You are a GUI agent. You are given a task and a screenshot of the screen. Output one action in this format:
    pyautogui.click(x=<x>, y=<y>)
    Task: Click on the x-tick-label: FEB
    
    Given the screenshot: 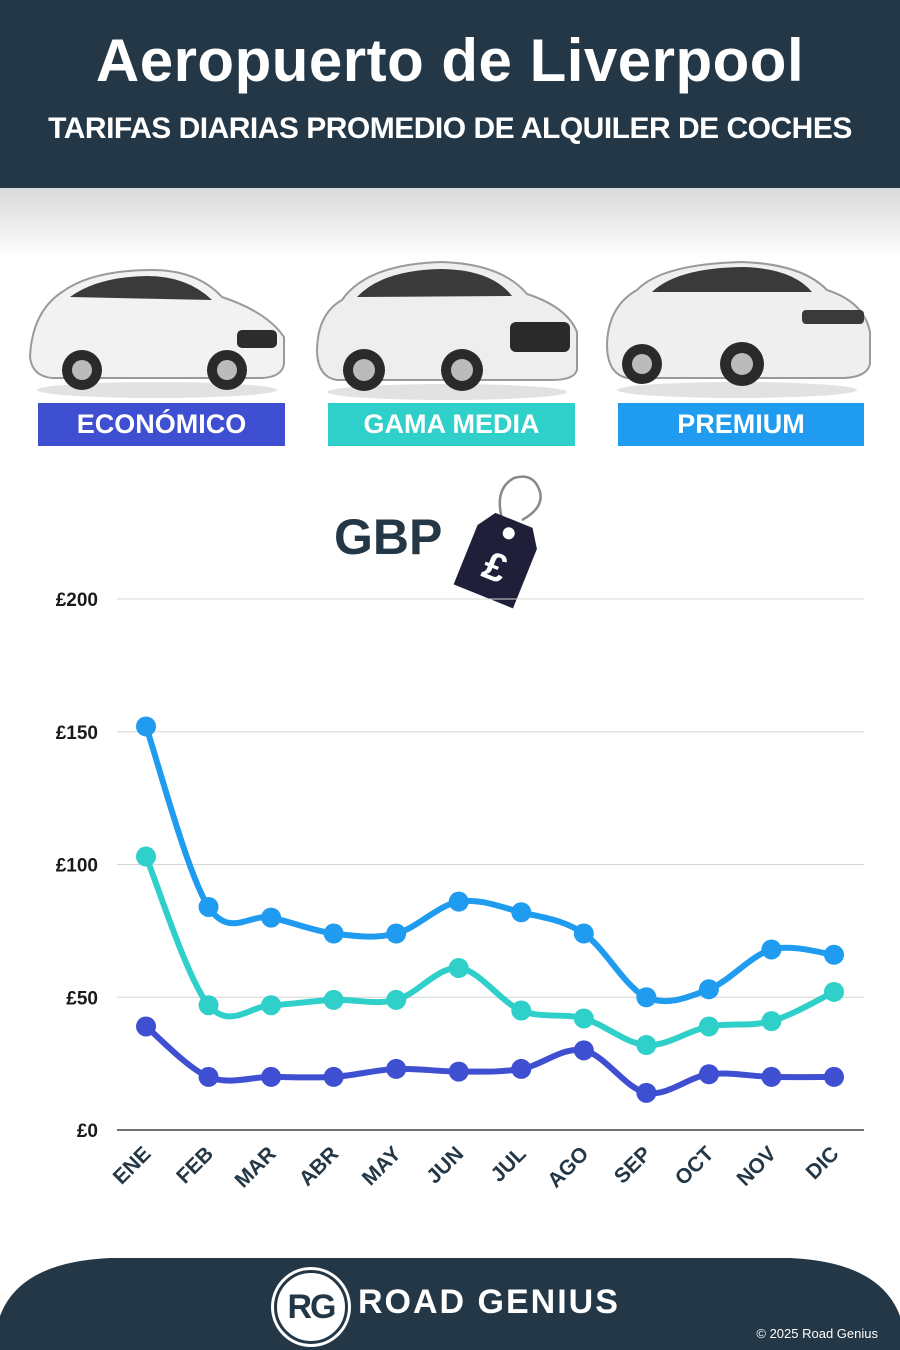 What is the action you would take?
    pyautogui.click(x=195, y=1165)
    